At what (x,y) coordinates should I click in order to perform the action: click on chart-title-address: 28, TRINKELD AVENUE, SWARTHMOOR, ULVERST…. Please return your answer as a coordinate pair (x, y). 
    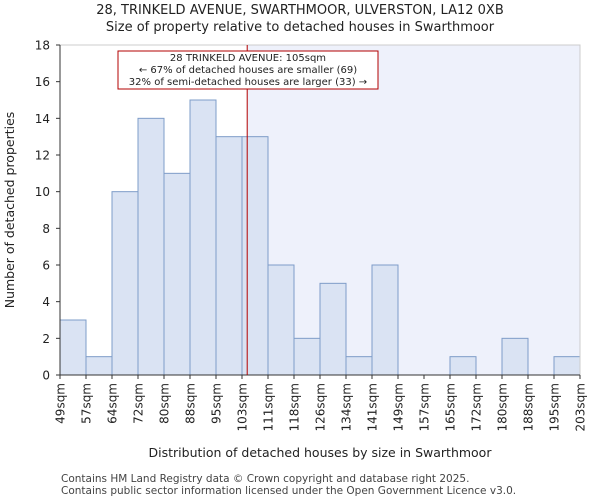
    Looking at the image, I should click on (300, 10).